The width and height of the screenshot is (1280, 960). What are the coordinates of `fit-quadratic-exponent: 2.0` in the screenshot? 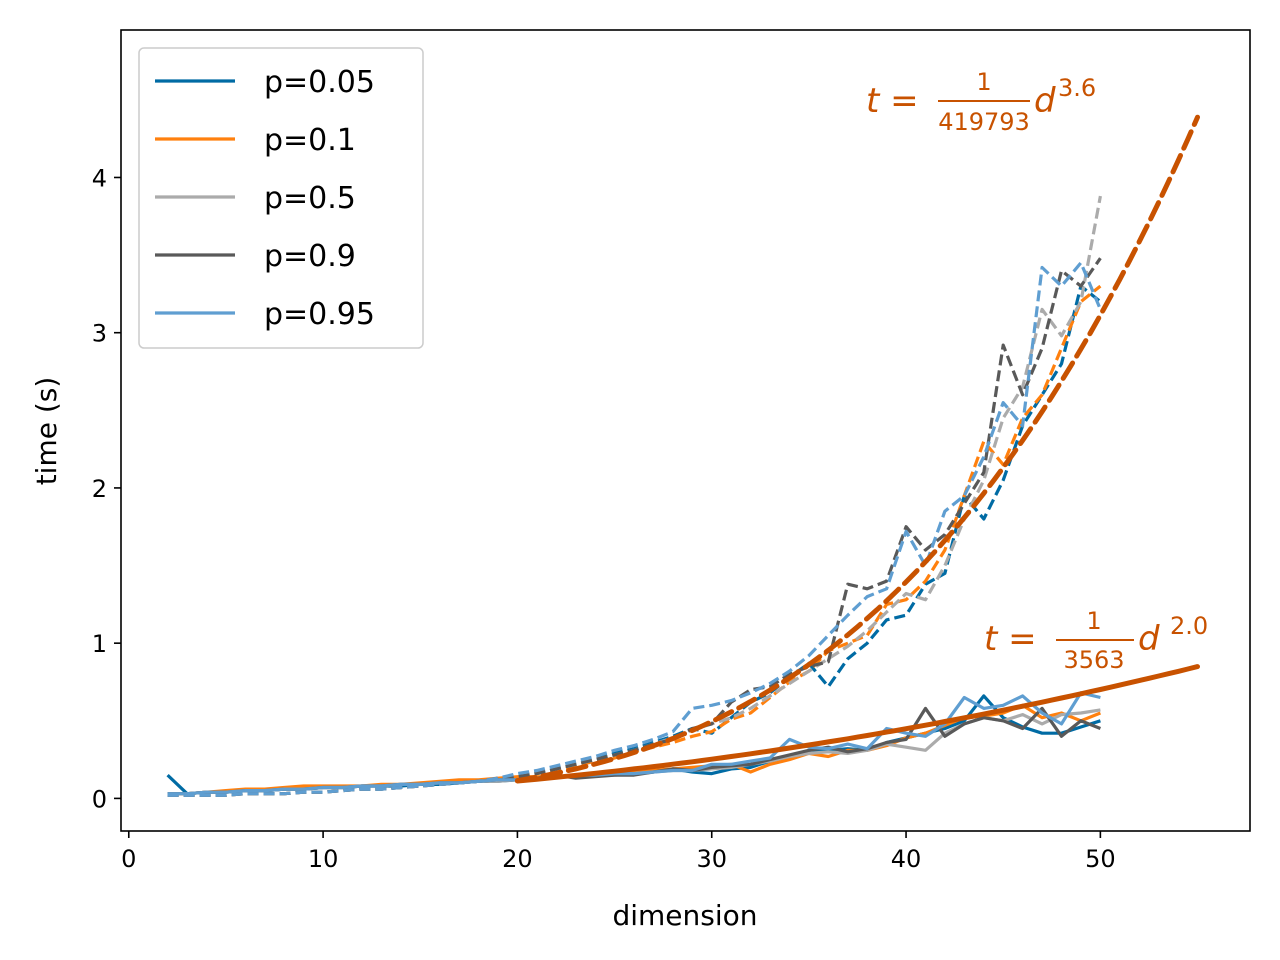 It's located at (1189, 626).